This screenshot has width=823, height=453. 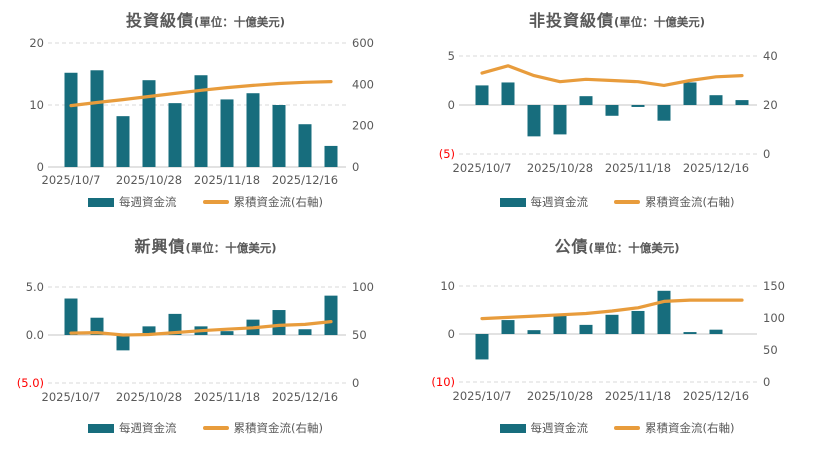 What do you see at coordinates (774, 318) in the screenshot?
I see `right-axis-tick-label: 100` at bounding box center [774, 318].